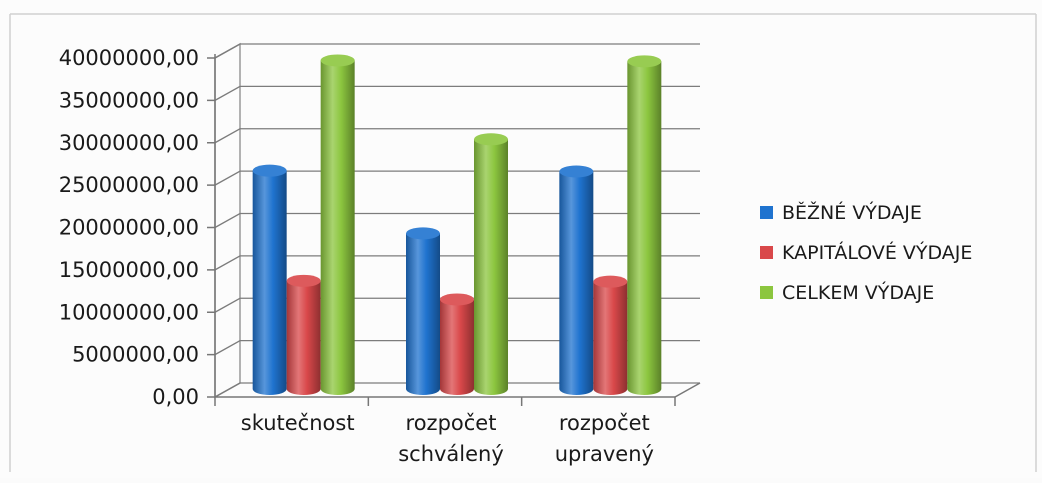 The width and height of the screenshot is (1042, 483). What do you see at coordinates (129, 312) in the screenshot?
I see `y-tick-label: 10000000,00` at bounding box center [129, 312].